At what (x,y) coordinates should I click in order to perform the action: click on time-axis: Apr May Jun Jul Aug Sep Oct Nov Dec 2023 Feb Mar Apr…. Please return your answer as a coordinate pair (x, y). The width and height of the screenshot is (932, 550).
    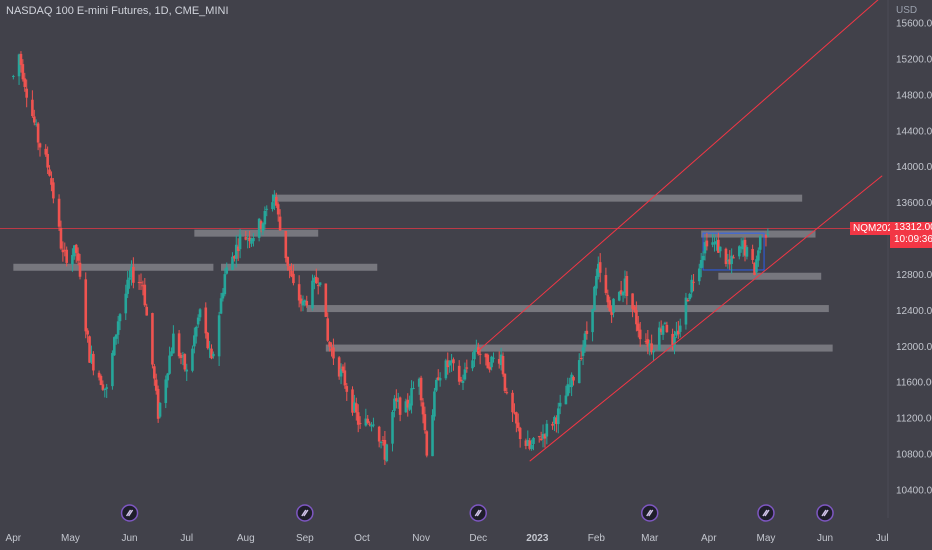
    Looking at the image, I should click on (447, 538).